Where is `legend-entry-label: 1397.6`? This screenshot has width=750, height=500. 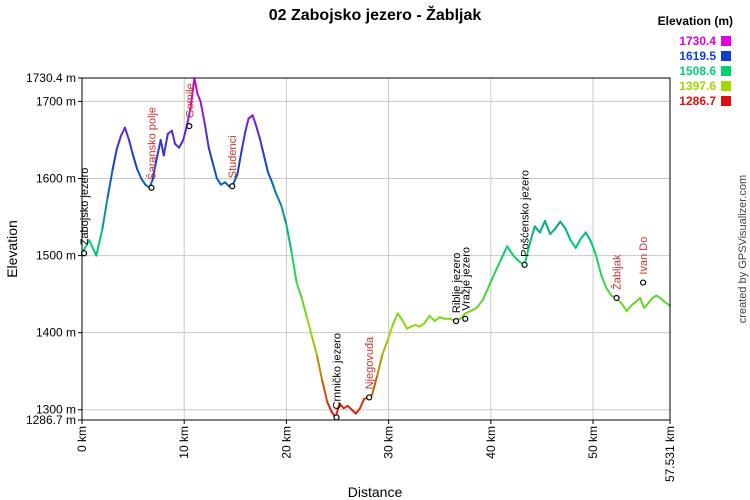 legend-entry-label: 1397.6 is located at coordinates (697, 86).